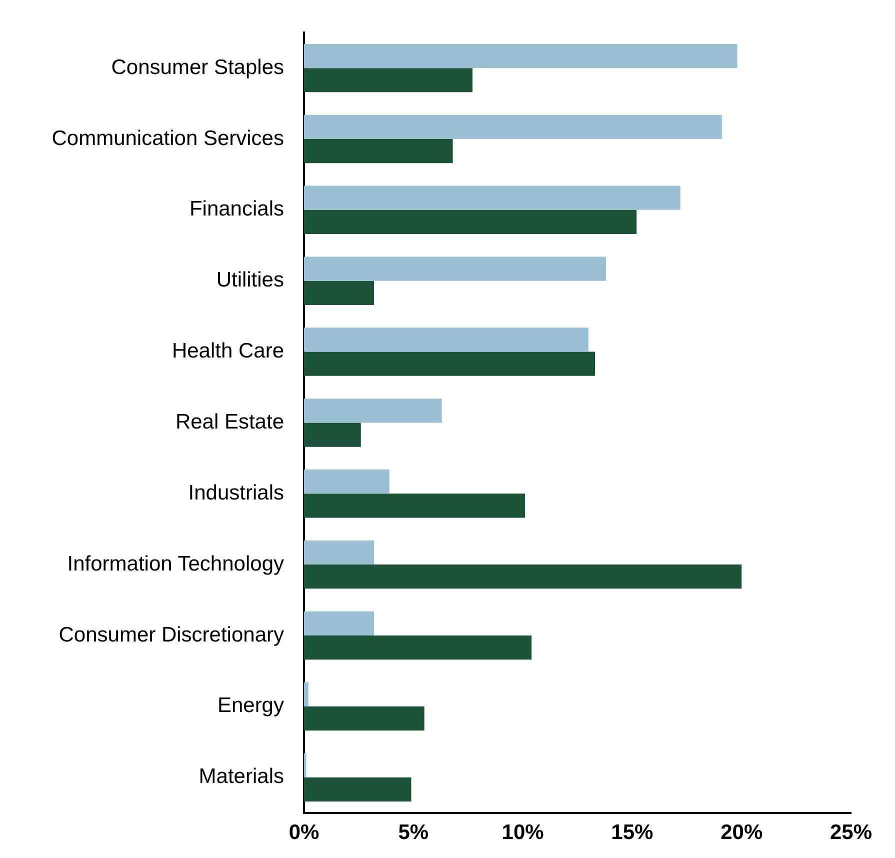 This screenshot has height=858, width=895. What do you see at coordinates (236, 492) in the screenshot?
I see `y-tick-label: Industrials` at bounding box center [236, 492].